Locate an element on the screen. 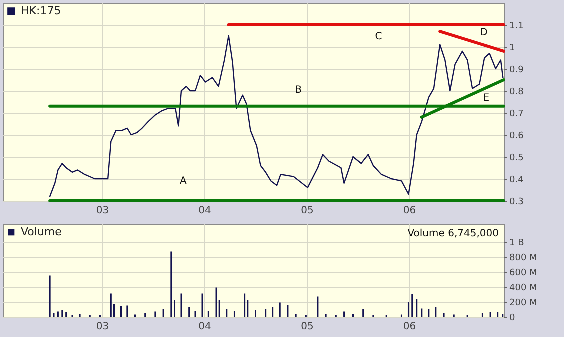 This screenshot has height=337, width=564. y-tick-label: 0.8 is located at coordinates (517, 93).